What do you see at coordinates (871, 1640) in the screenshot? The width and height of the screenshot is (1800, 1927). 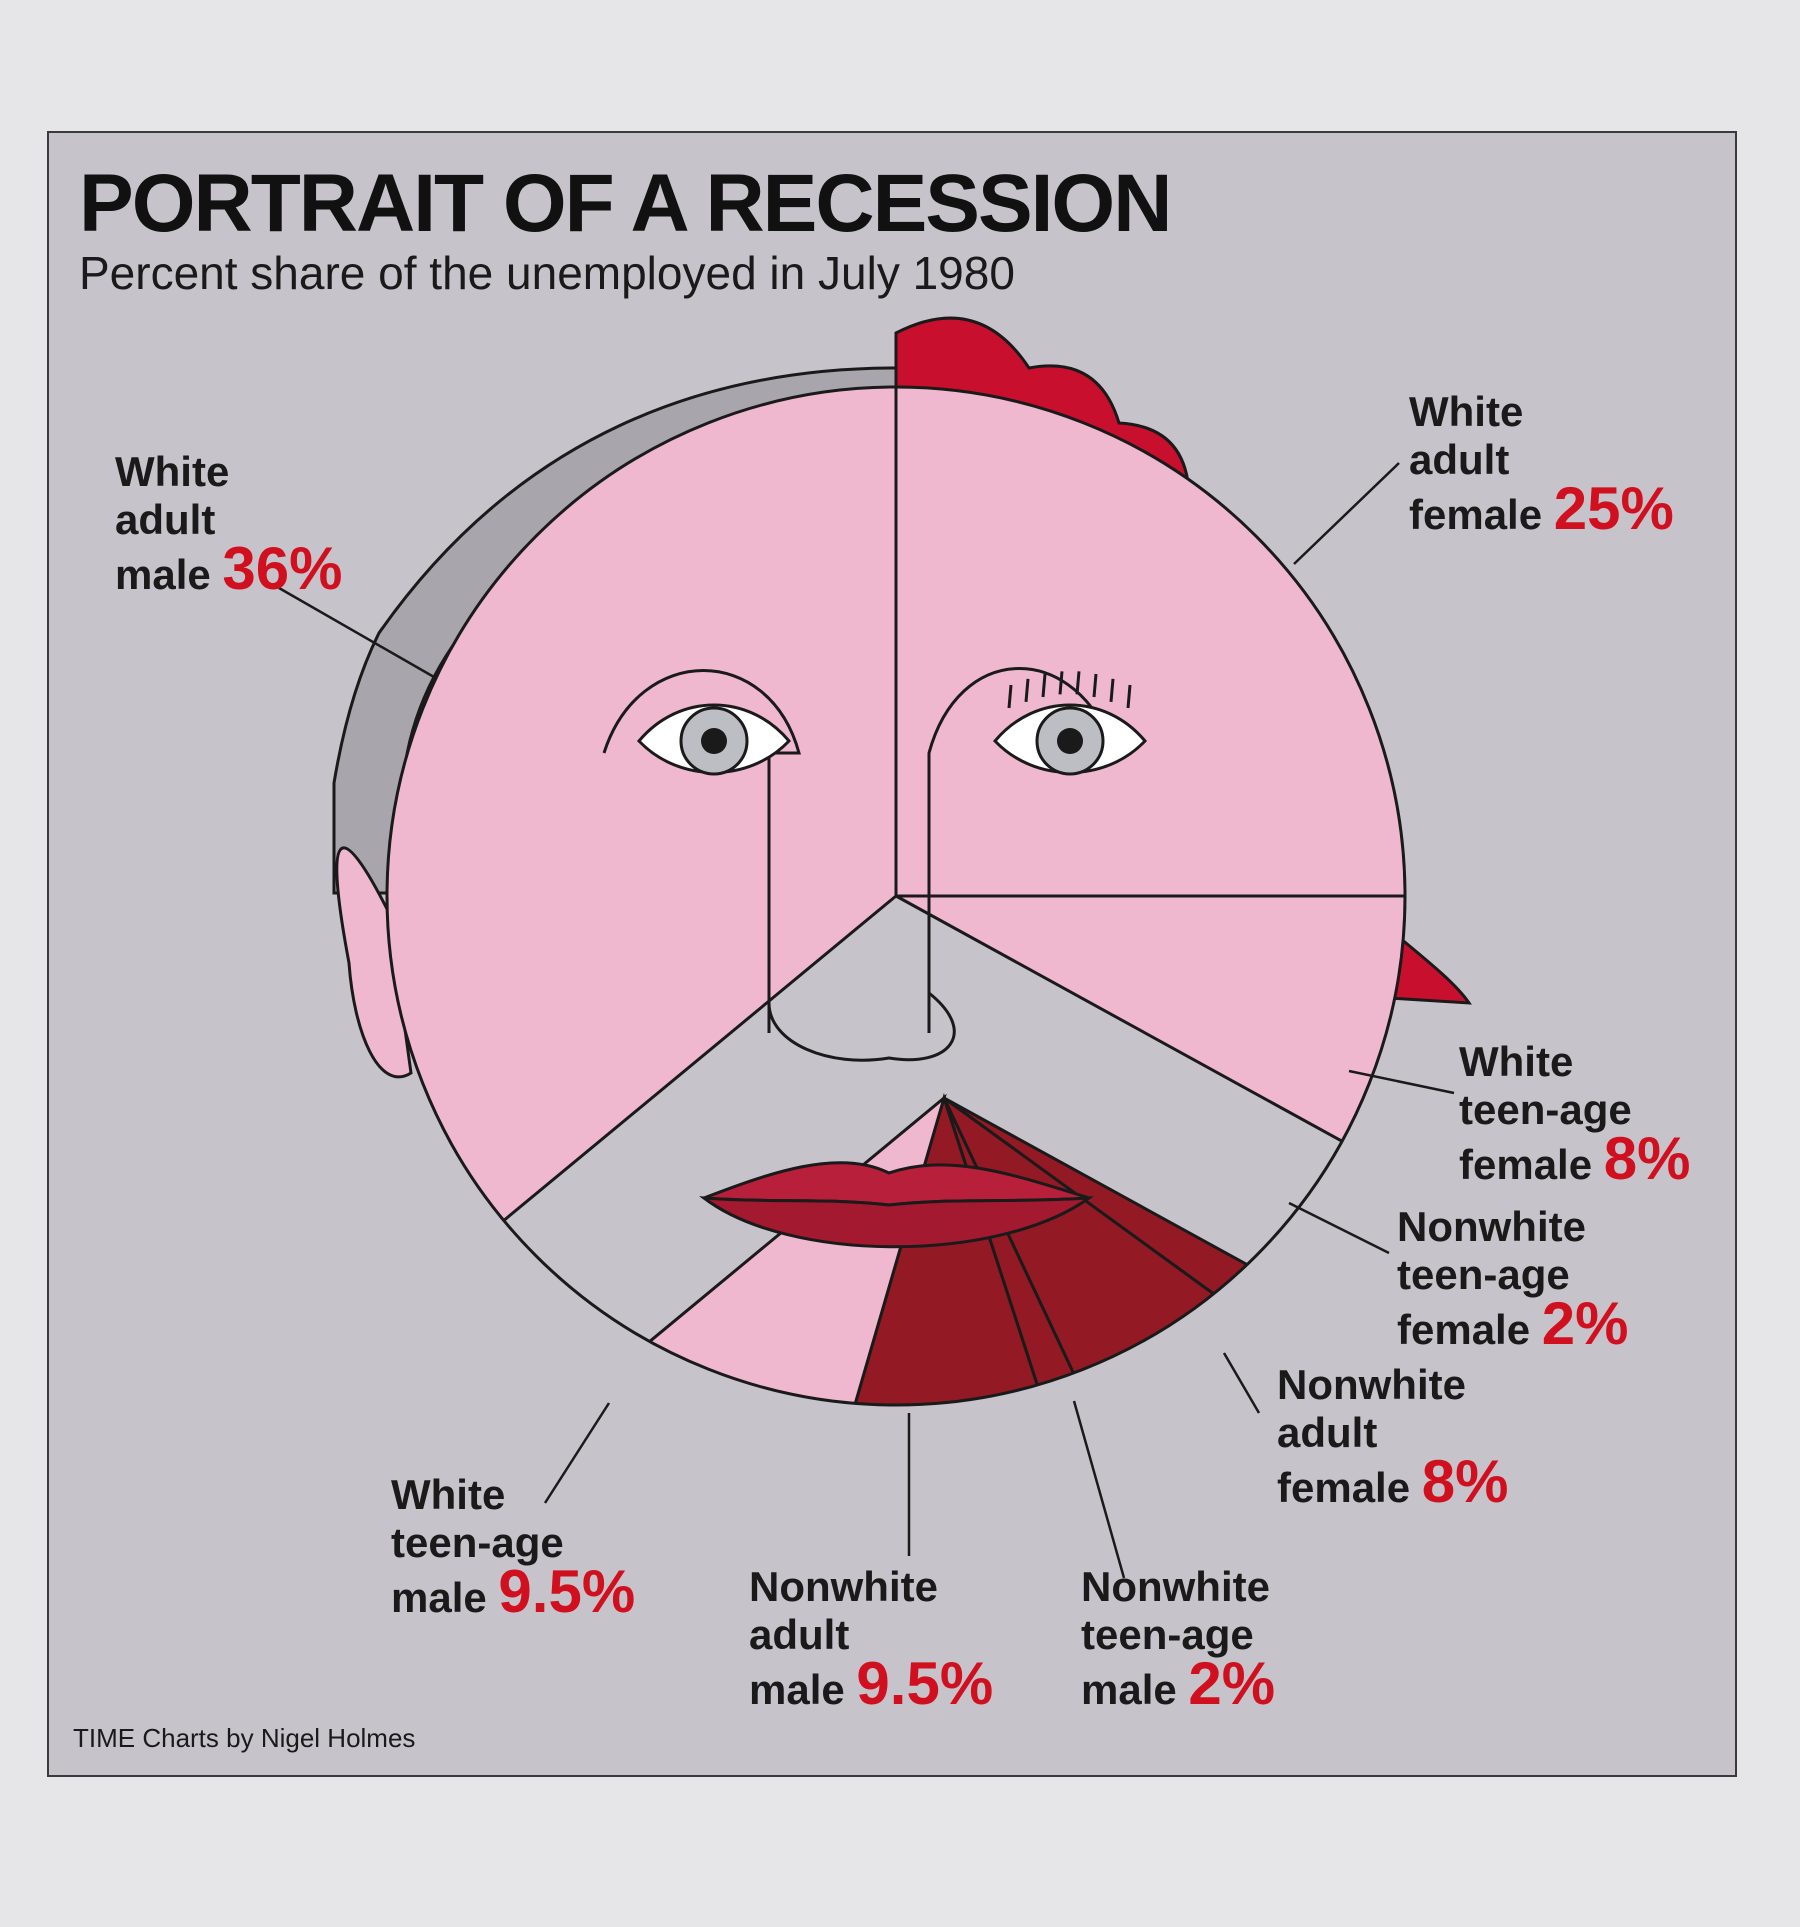 I see `label-nonwhite-adult-male: Nonwhite adult male 9.5%` at bounding box center [871, 1640].